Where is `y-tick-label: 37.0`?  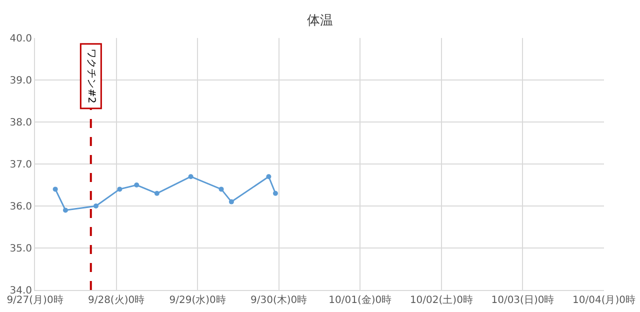 y-tick-label: 37.0 is located at coordinates (21, 165).